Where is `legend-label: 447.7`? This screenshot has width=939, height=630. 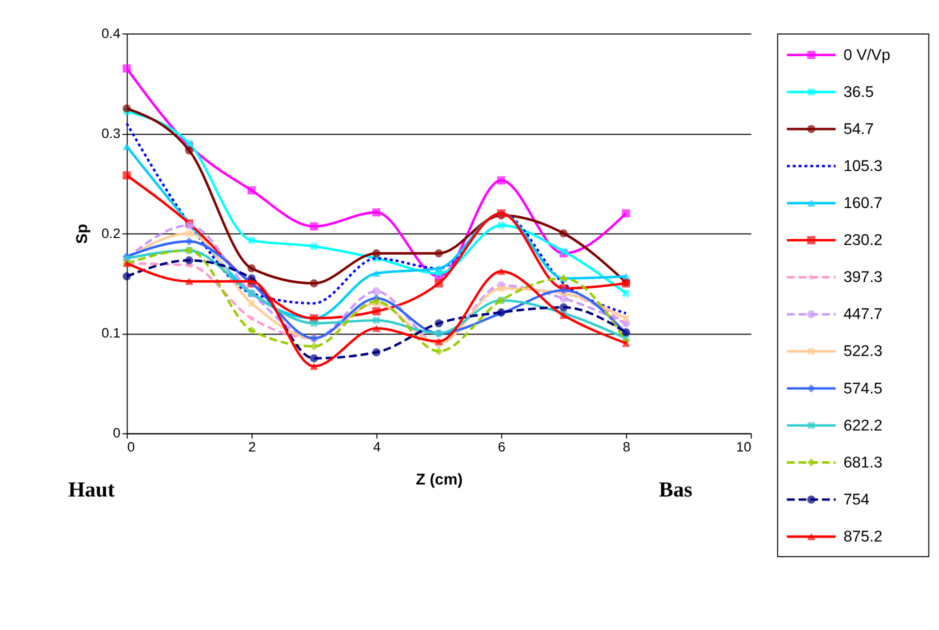 legend-label: 447.7 is located at coordinates (862, 315).